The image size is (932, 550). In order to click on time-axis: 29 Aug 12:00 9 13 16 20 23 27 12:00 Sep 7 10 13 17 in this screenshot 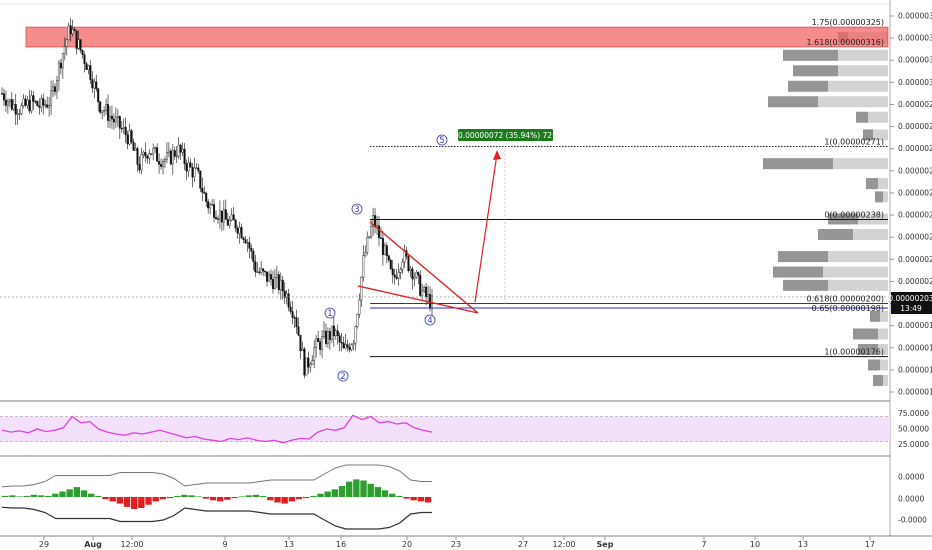, I will do `click(457, 542)`.